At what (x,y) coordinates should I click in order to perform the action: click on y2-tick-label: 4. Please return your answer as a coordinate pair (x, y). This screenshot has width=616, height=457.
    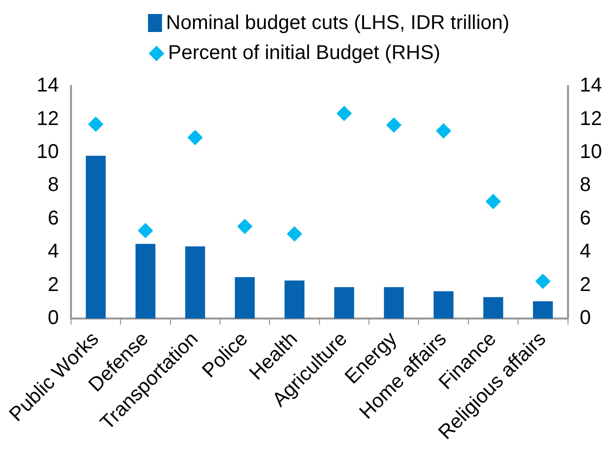
    Looking at the image, I should click on (585, 251).